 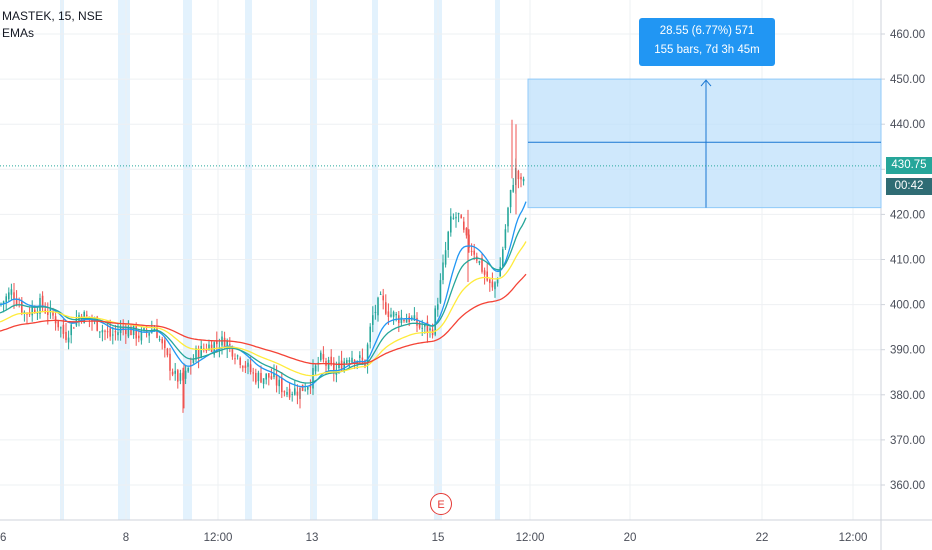 What do you see at coordinates (907, 35) in the screenshot?
I see `price-tick-label: 460.00` at bounding box center [907, 35].